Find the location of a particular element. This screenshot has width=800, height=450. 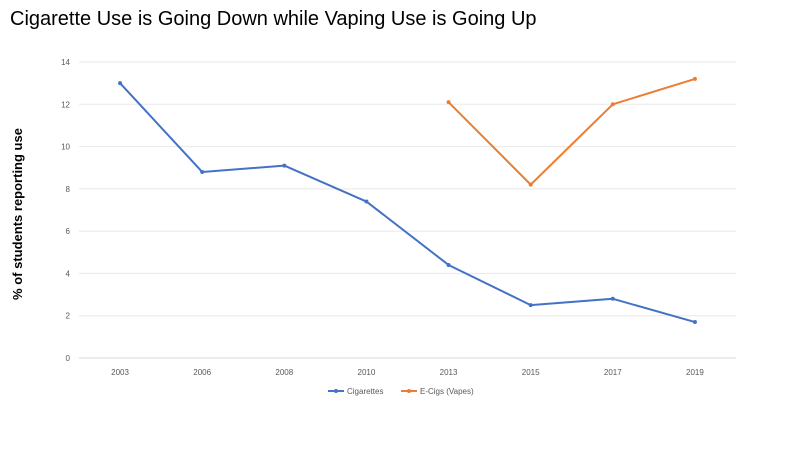

x-tick-label: 2010 is located at coordinates (367, 372).